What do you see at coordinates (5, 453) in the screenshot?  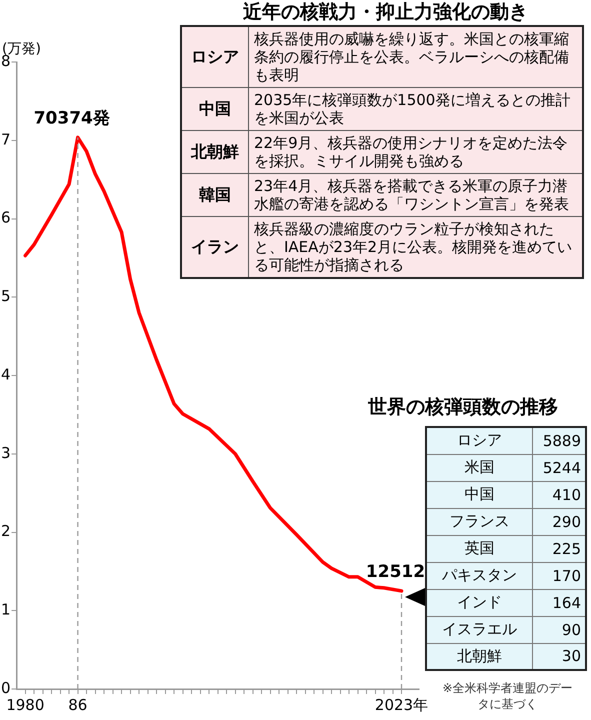 I see `y-tick-label: 3` at bounding box center [5, 453].